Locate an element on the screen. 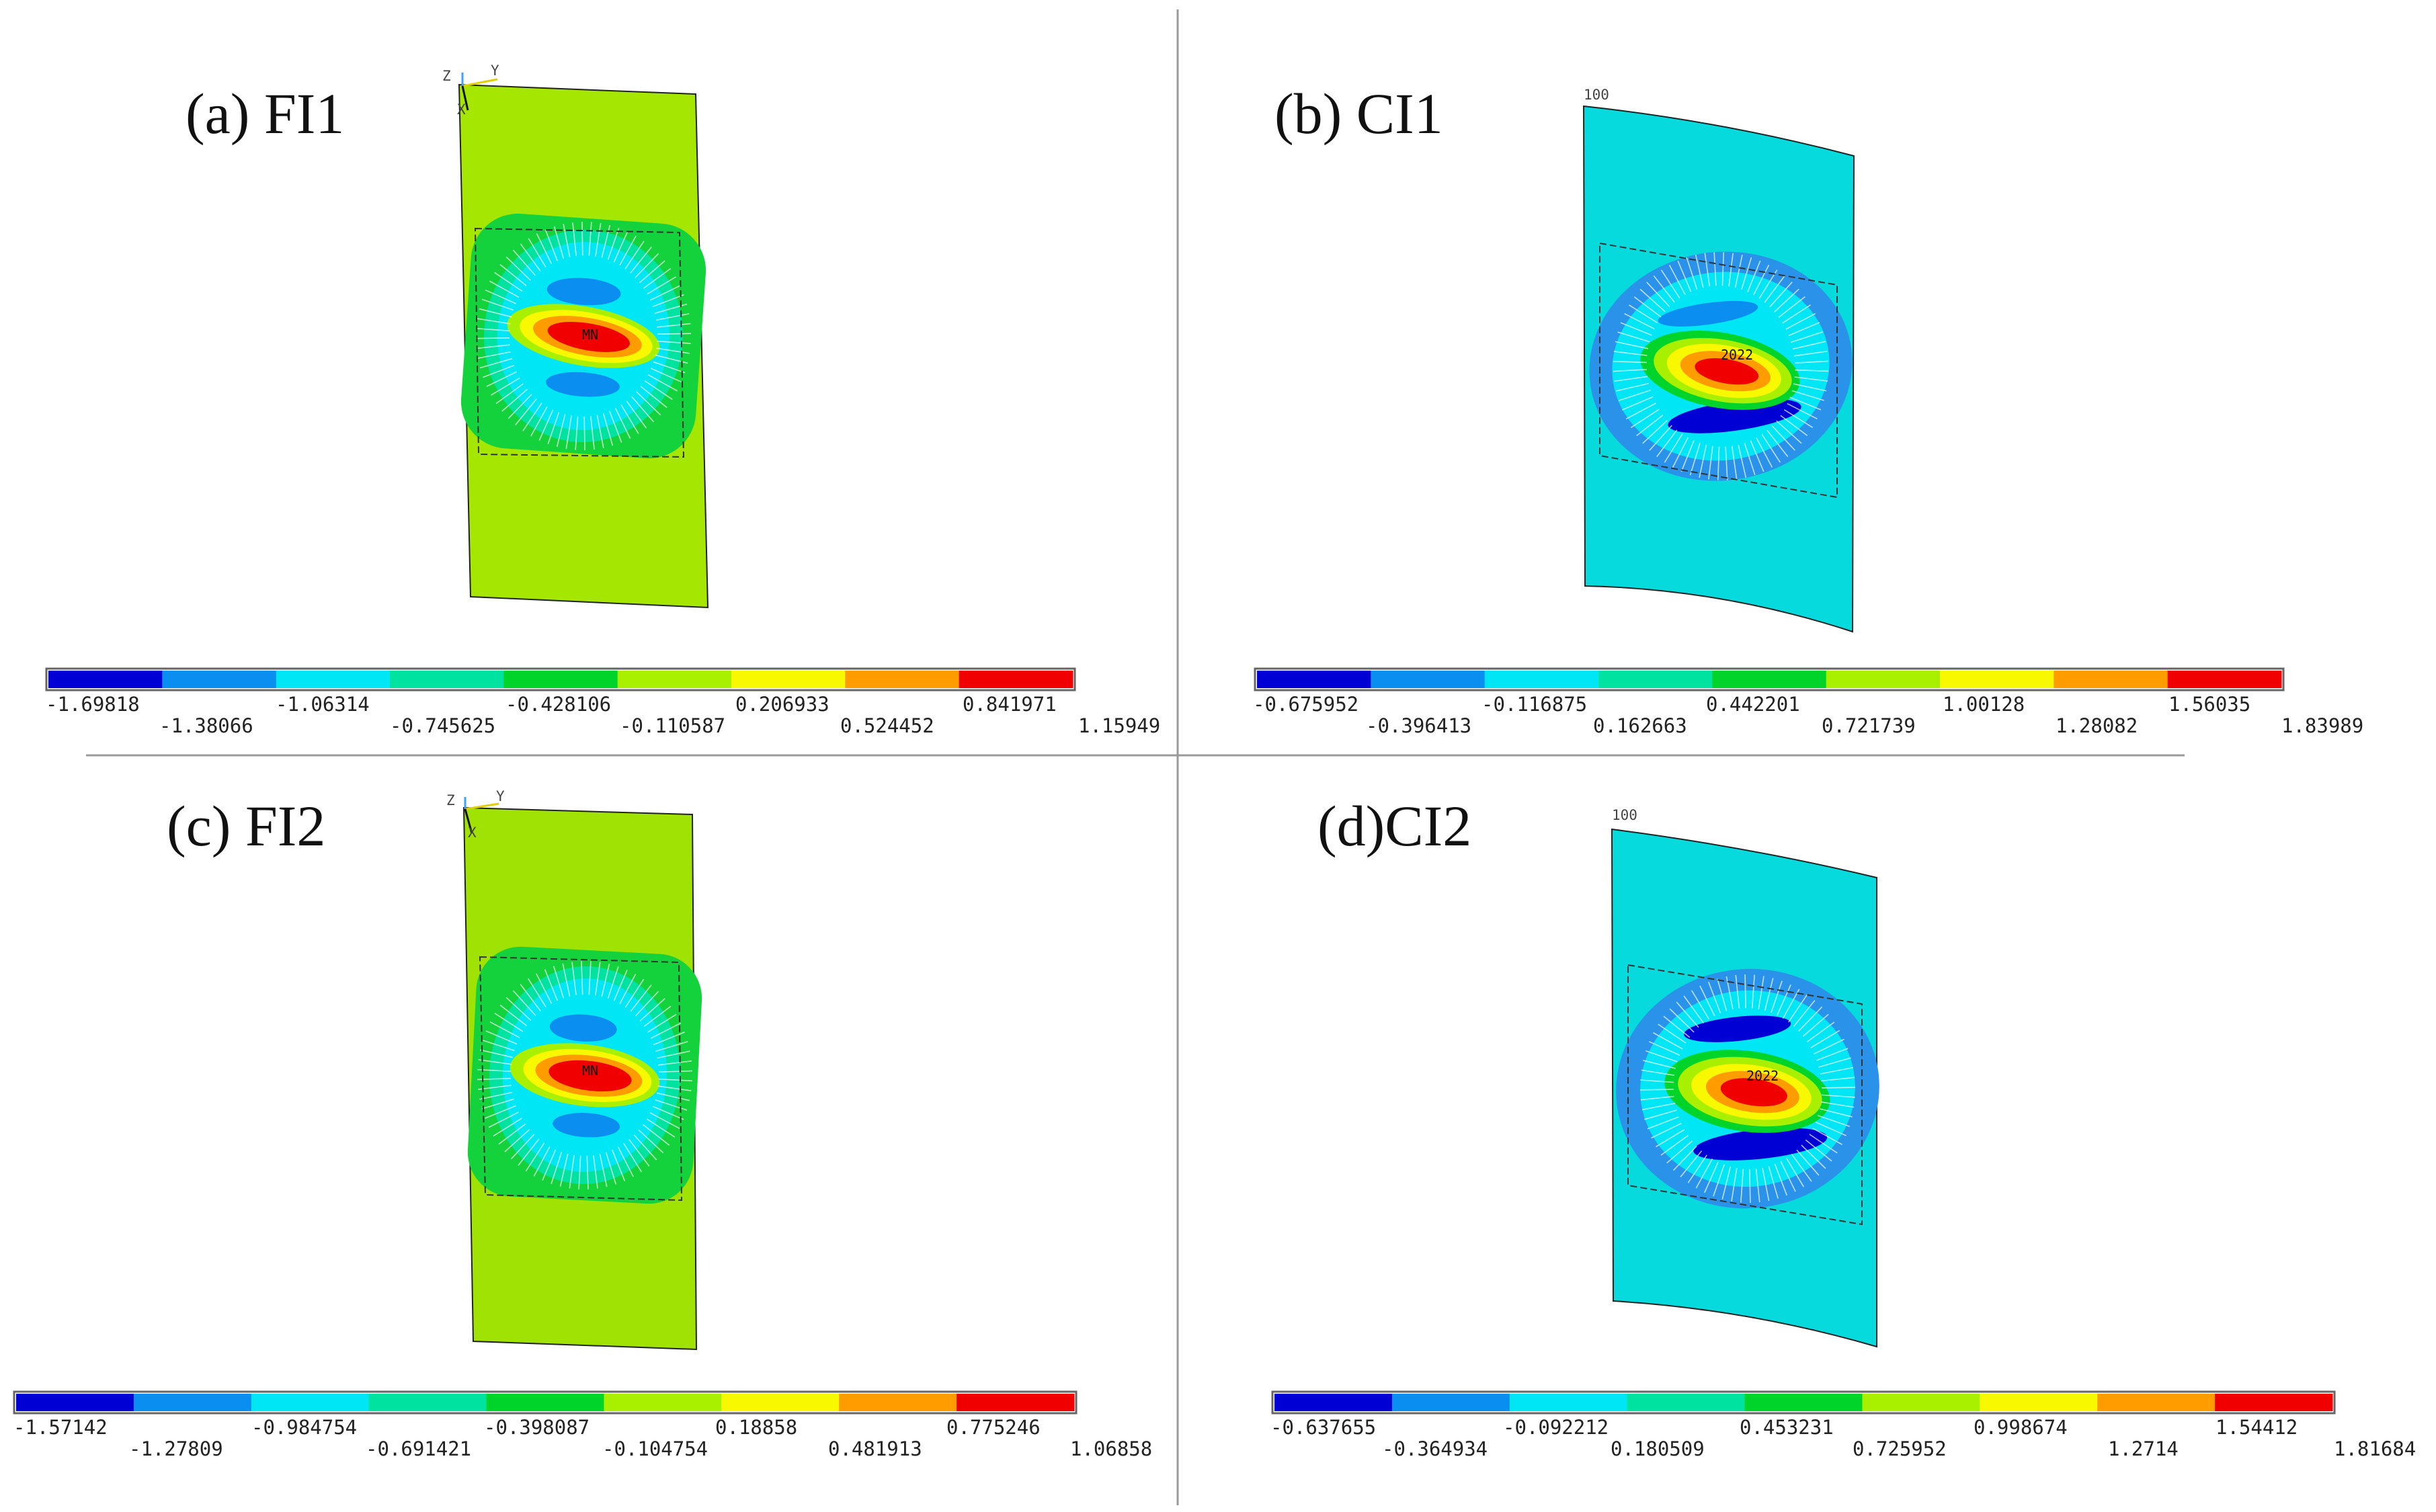 Image resolution: width=2436 pixels, height=1512 pixels. panel-a-blue-top is located at coordinates (583, 292).